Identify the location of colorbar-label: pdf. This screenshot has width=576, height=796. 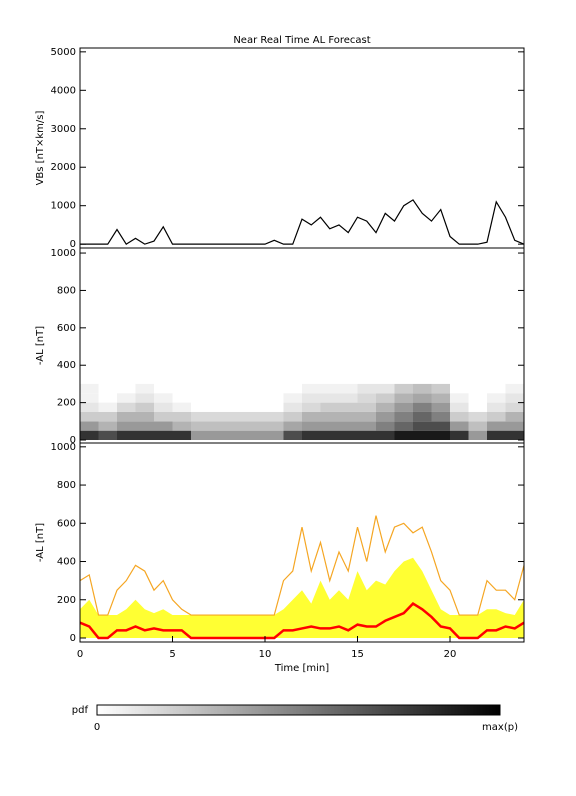
(80, 710).